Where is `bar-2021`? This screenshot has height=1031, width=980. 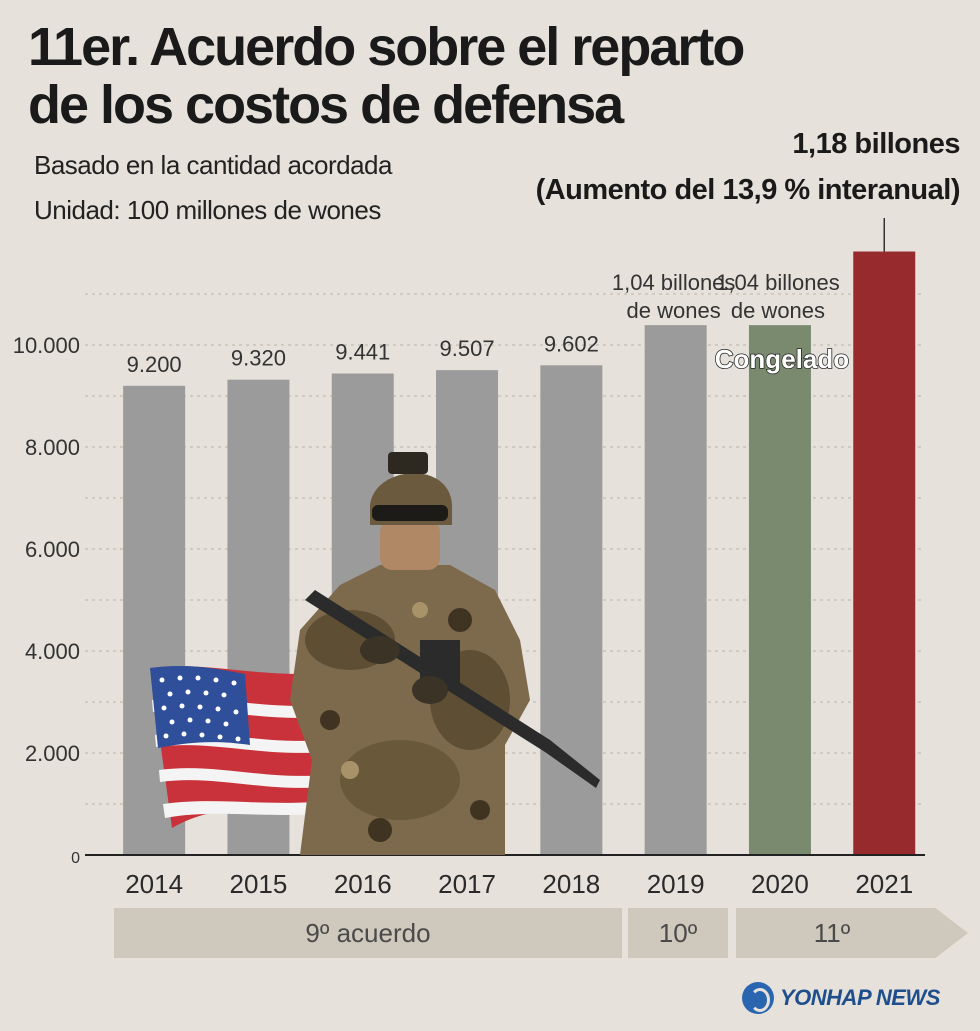 bar-2021 is located at coordinates (884, 553).